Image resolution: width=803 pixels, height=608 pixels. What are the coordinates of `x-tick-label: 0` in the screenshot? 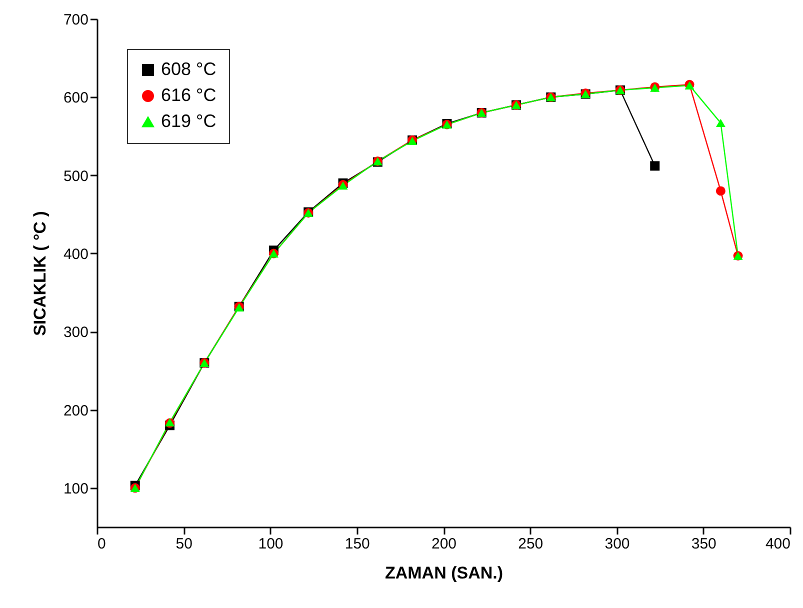 It's located at (102, 544).